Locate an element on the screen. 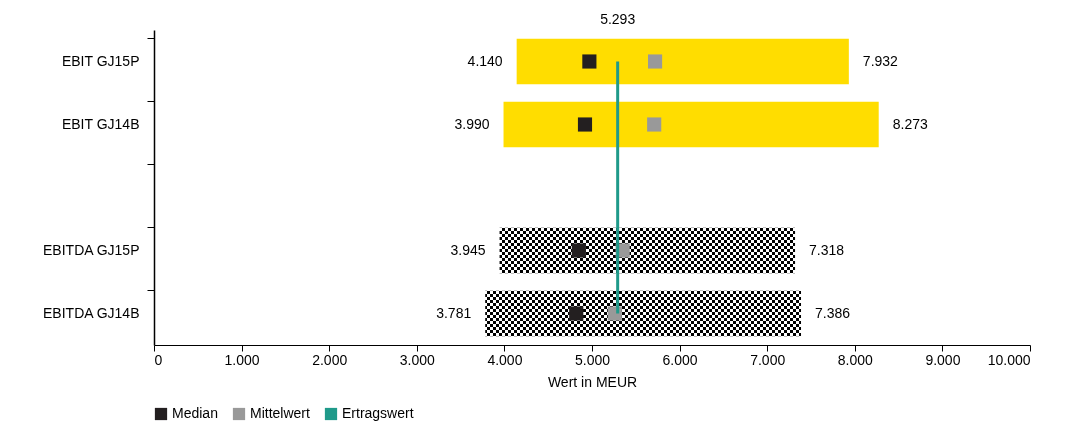  y-tick-label: EBIT GJ15P is located at coordinates (100, 60).